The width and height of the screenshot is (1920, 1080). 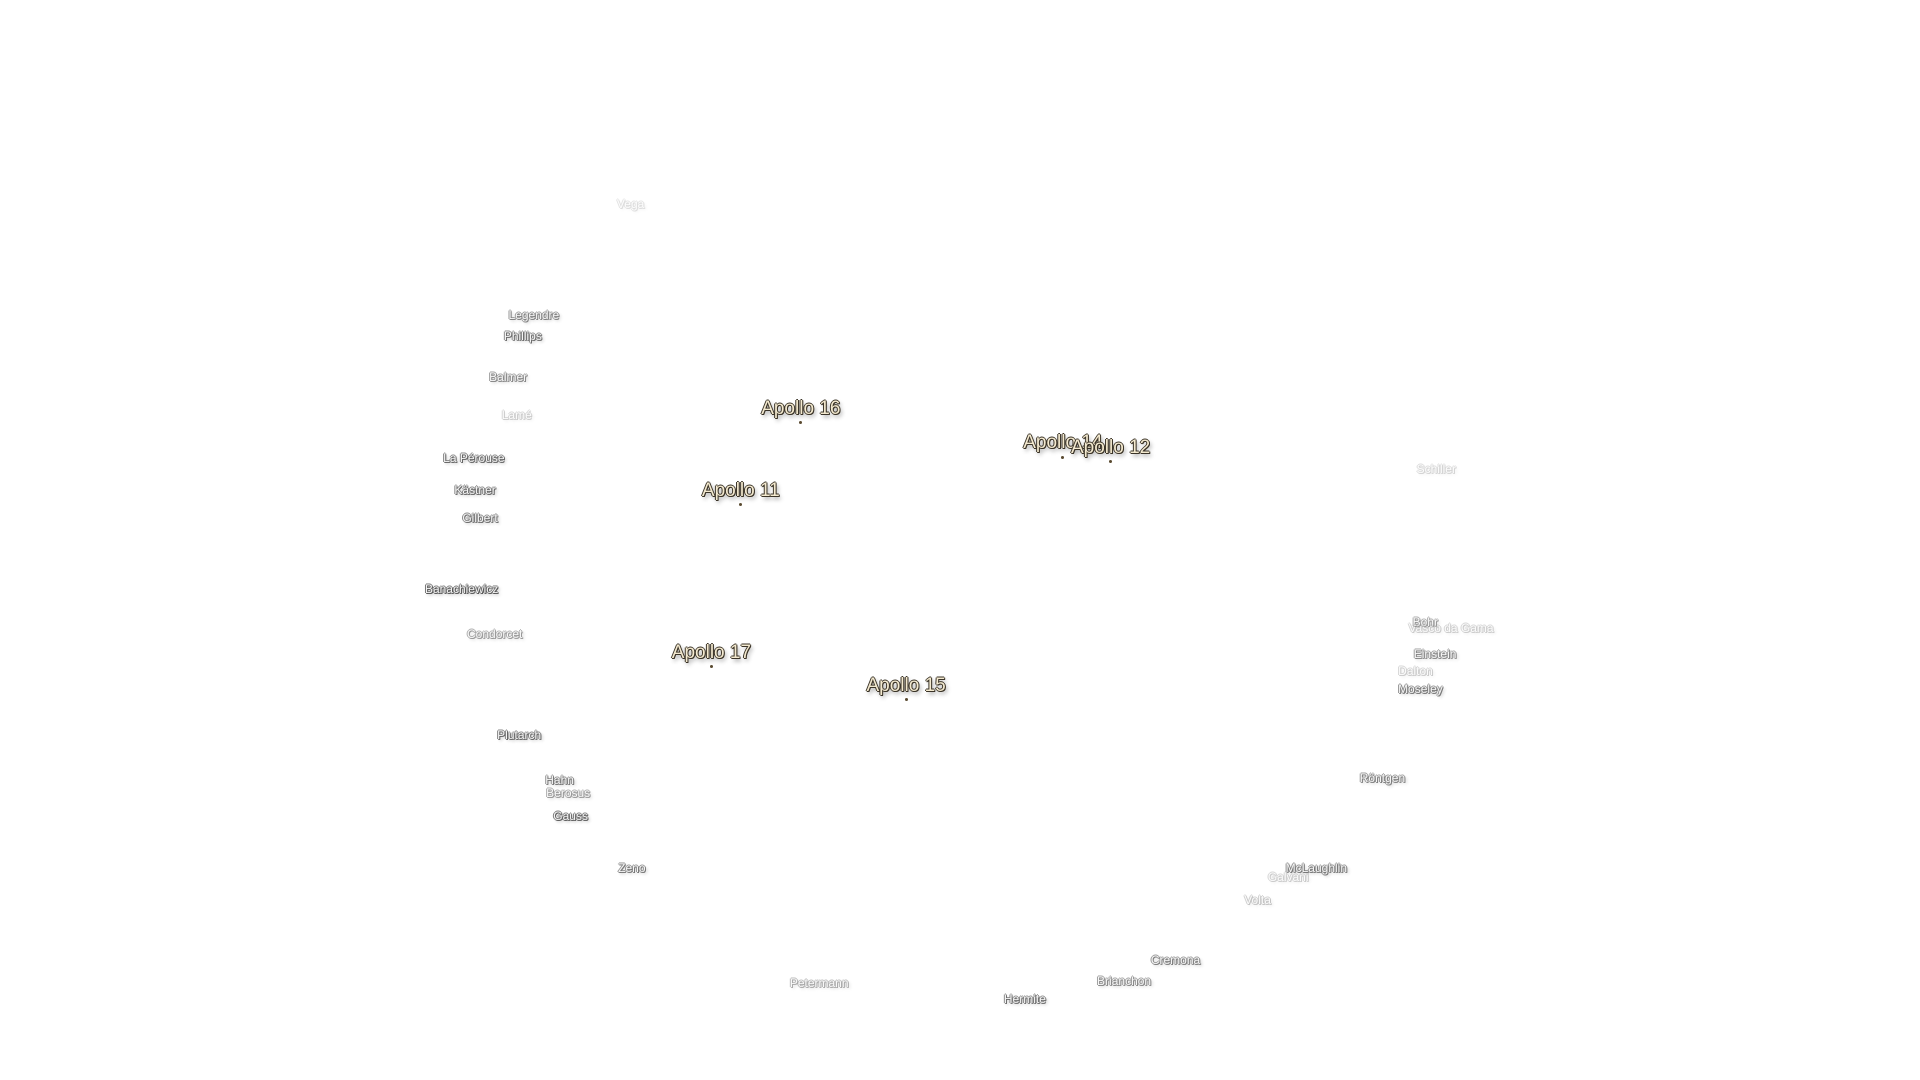 What do you see at coordinates (568, 793) in the screenshot?
I see `crater-label: Berosus` at bounding box center [568, 793].